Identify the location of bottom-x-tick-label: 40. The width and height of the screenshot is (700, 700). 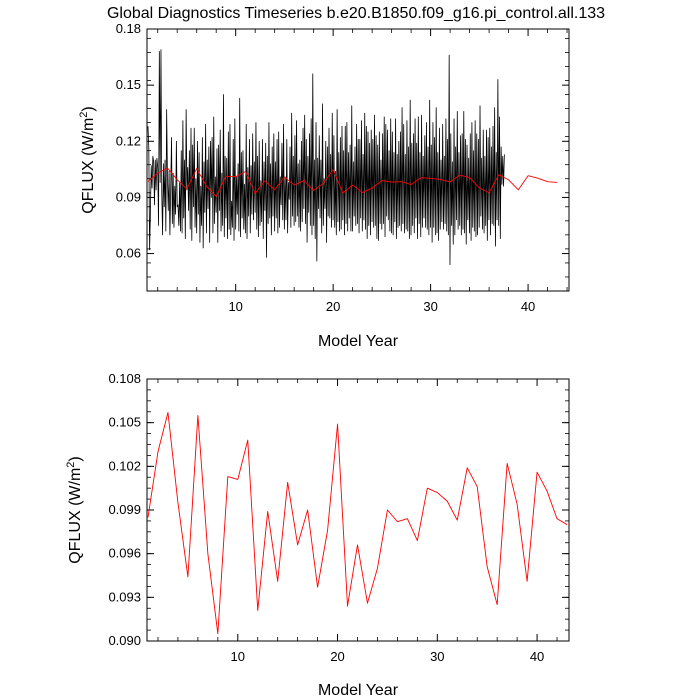
(537, 656).